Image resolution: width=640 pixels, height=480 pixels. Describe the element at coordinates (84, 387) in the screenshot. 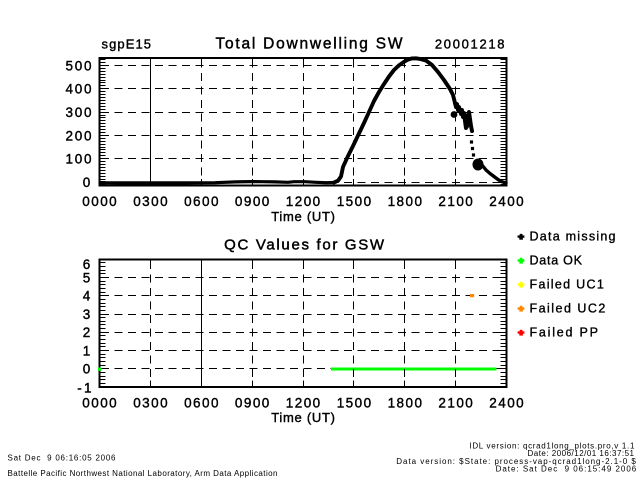

I see `svg-text: -1` at that location.